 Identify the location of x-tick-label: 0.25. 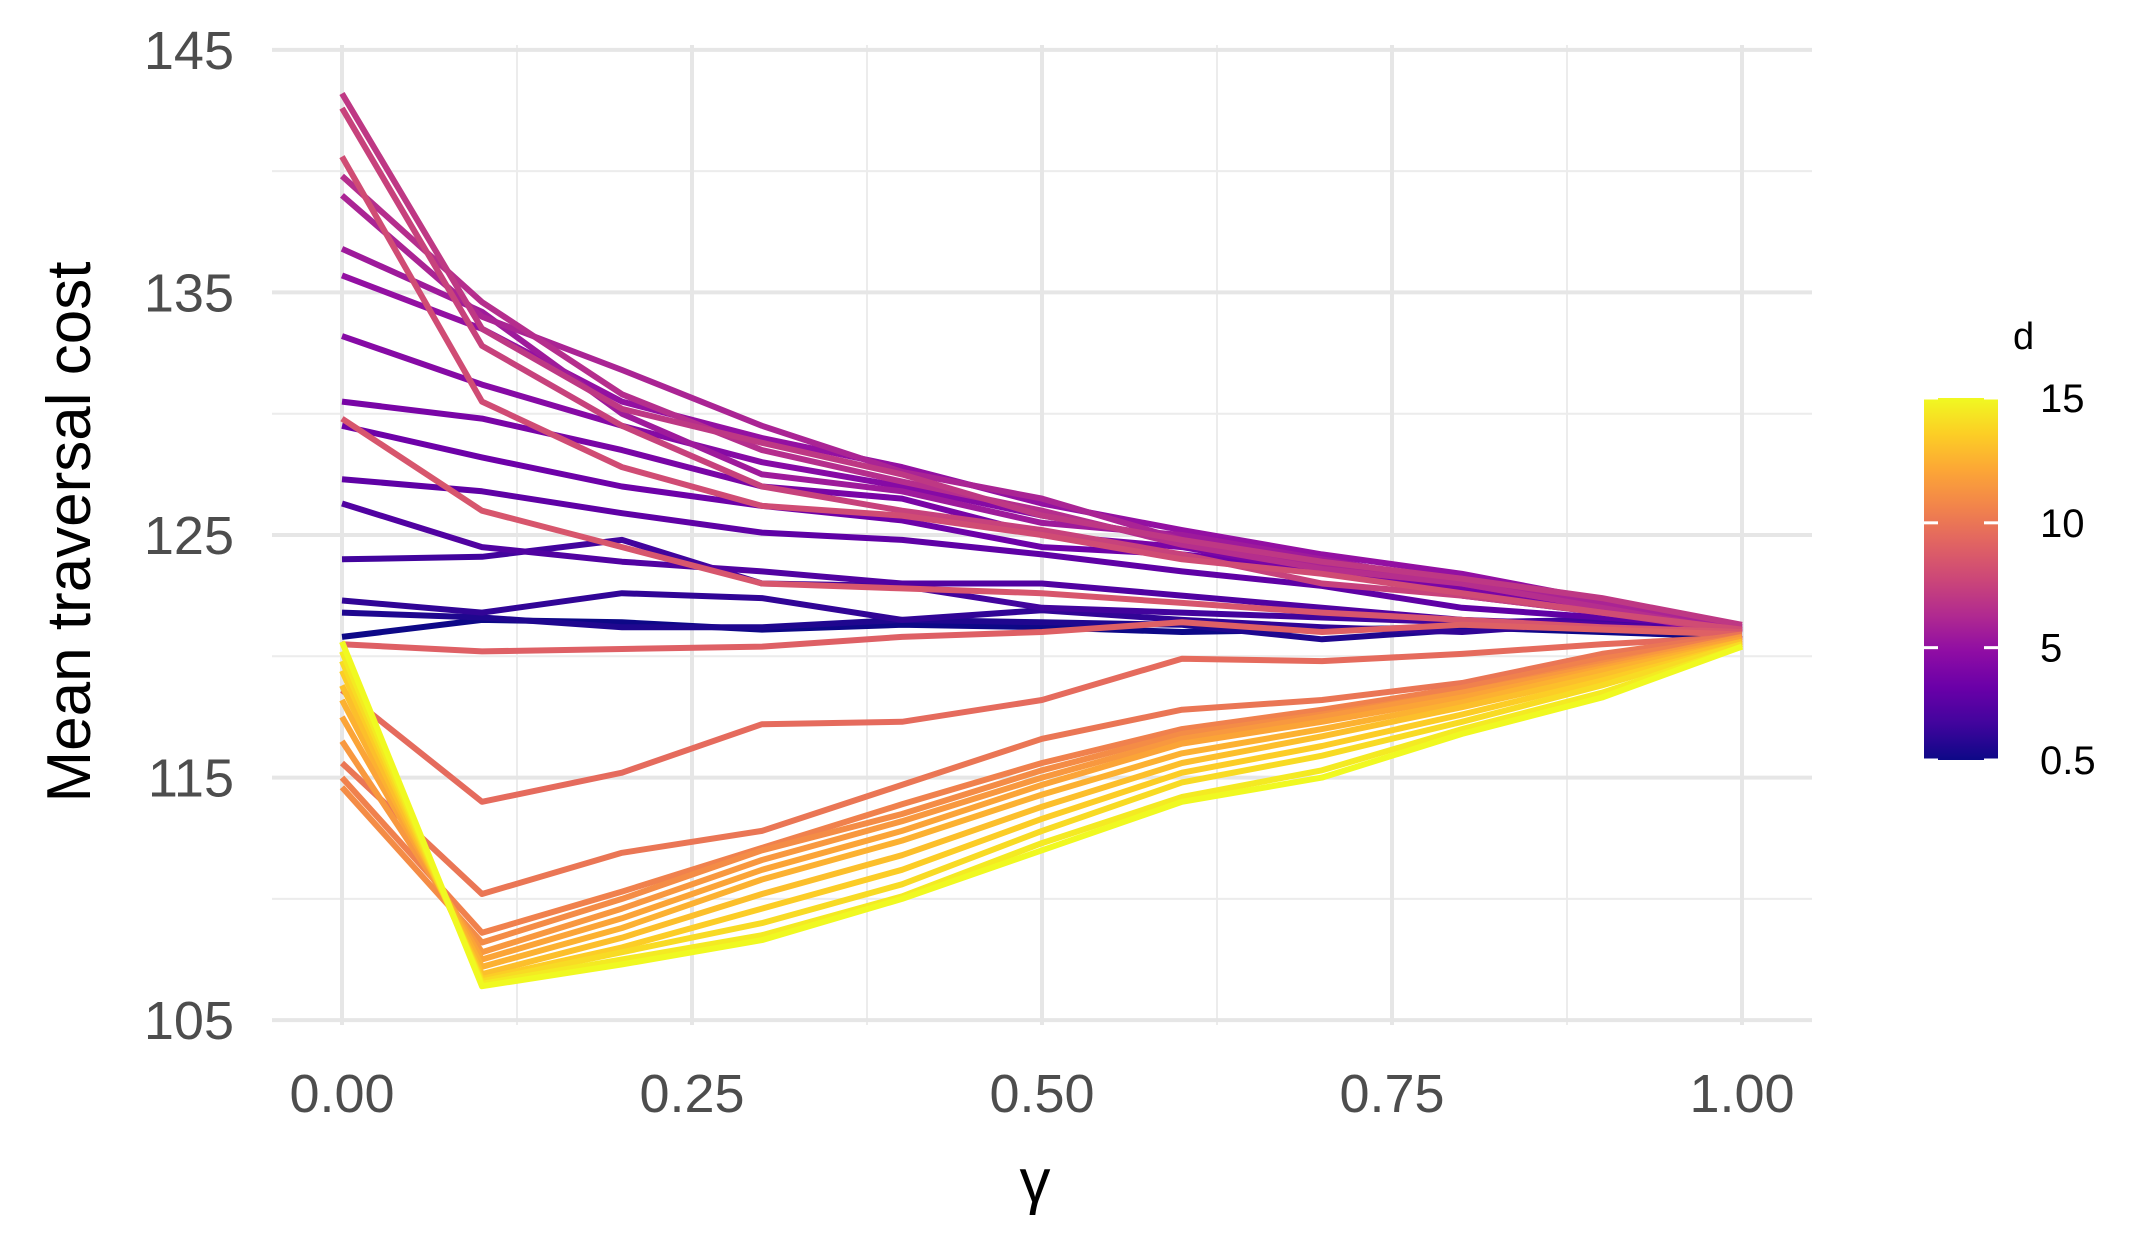
(691, 1094).